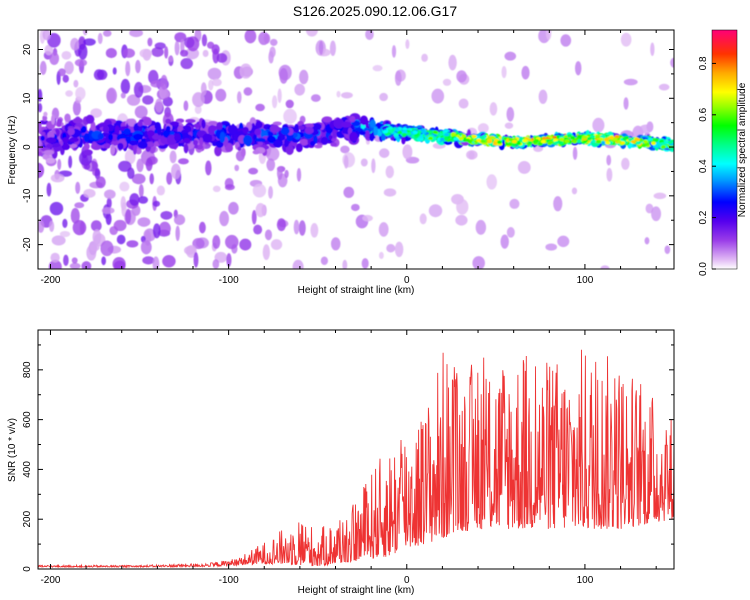  Describe the element at coordinates (27, 518) in the screenshot. I see `y-tick-label: 200` at that location.